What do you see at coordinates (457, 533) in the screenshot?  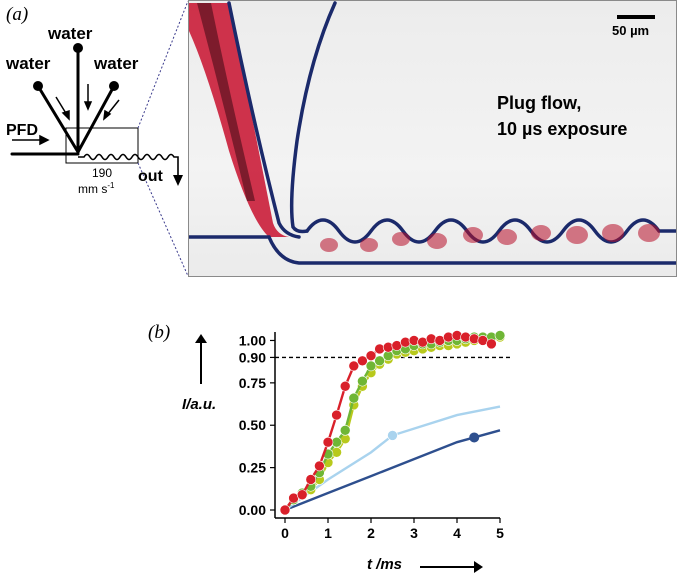 I see `x-tick-label: 4` at bounding box center [457, 533].